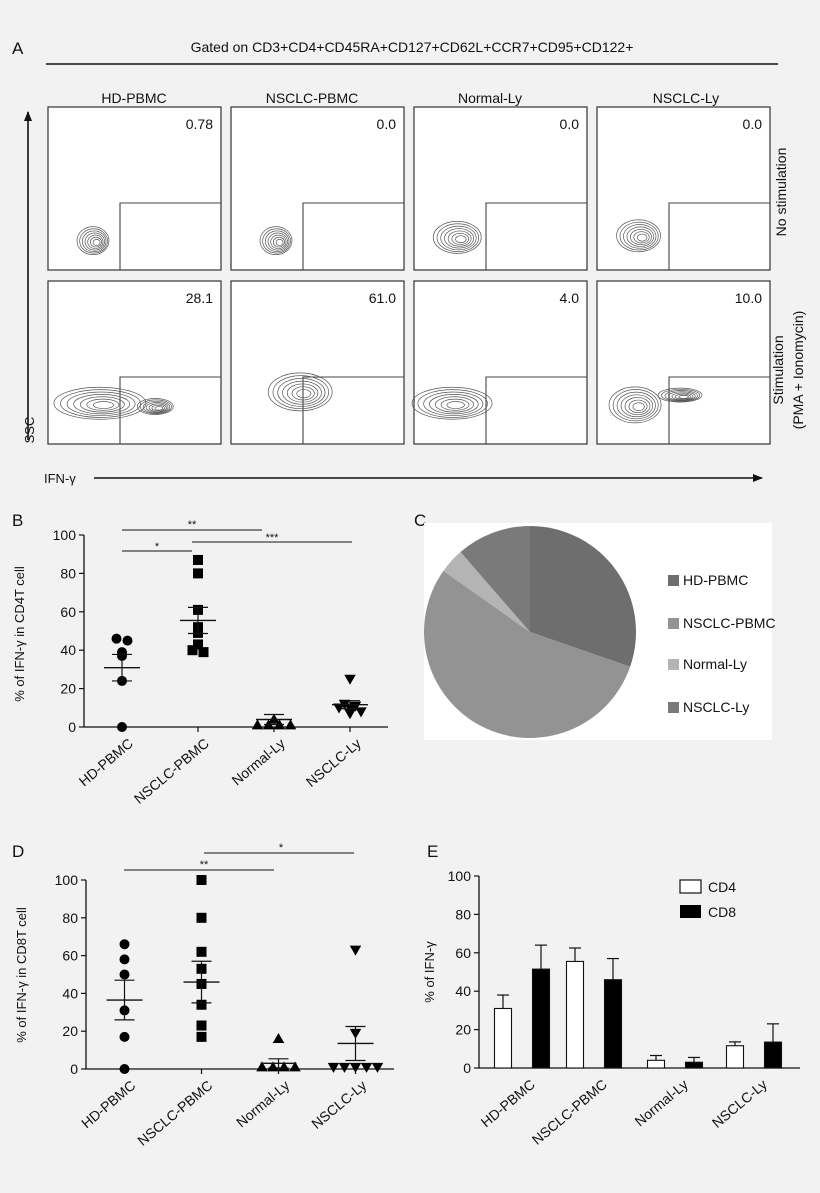  I want to click on col-label-hd-pbmc: HD-PBMC, so click(133, 98).